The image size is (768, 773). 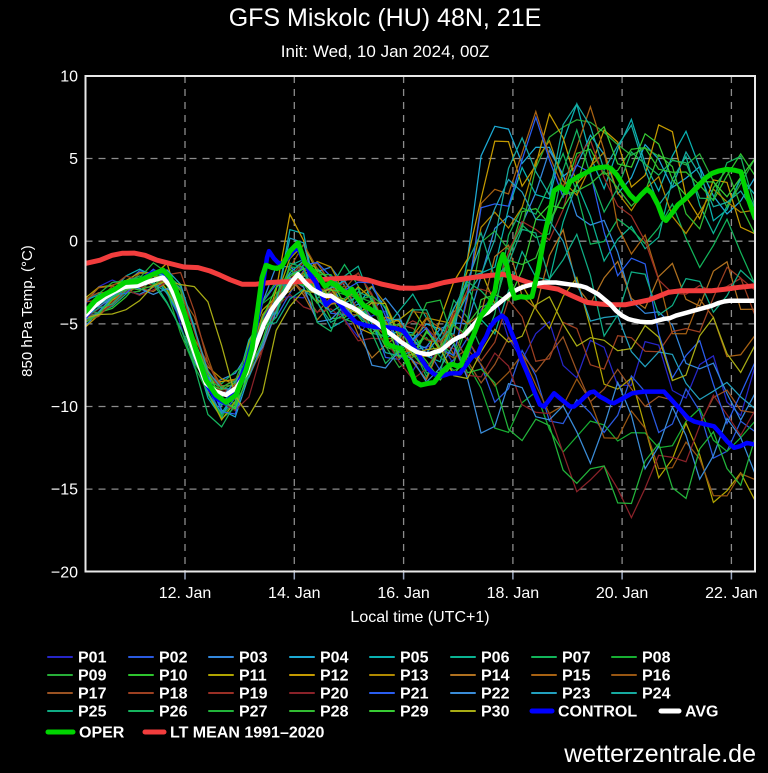 I want to click on svg-text: −5, so click(x=69, y=324).